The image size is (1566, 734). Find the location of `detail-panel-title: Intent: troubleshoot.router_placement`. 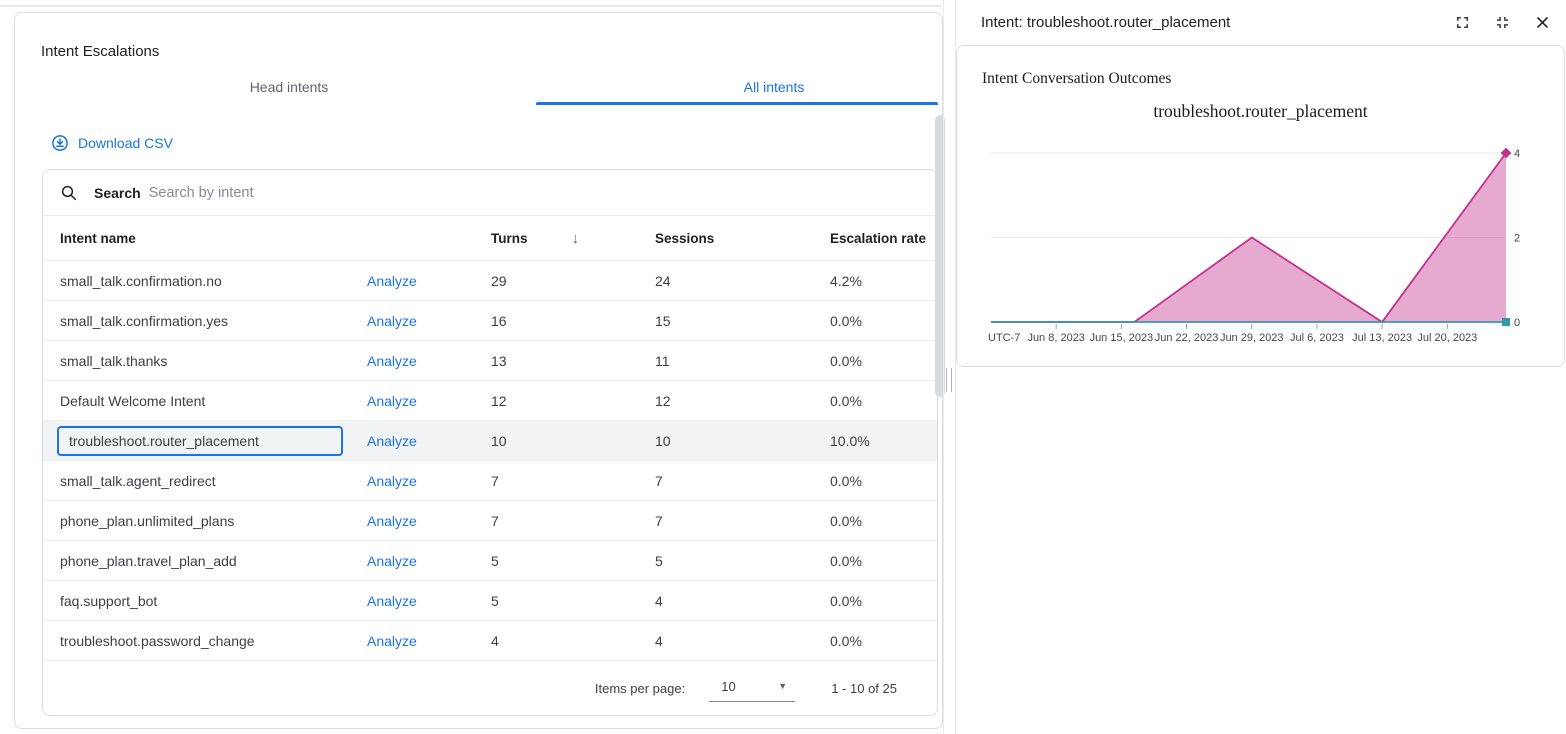

detail-panel-title: Intent: troubleshoot.router_placement is located at coordinates (1106, 22).